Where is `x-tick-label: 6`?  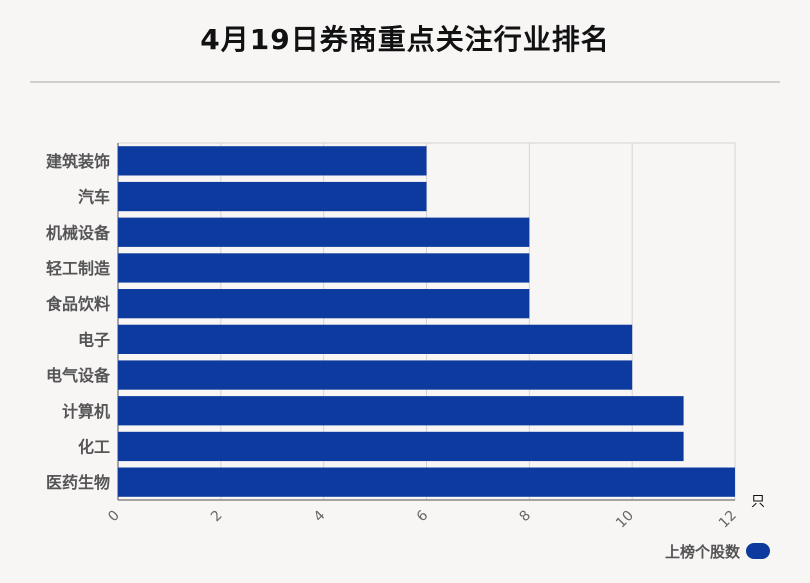 x-tick-label: 6 is located at coordinates (423, 516).